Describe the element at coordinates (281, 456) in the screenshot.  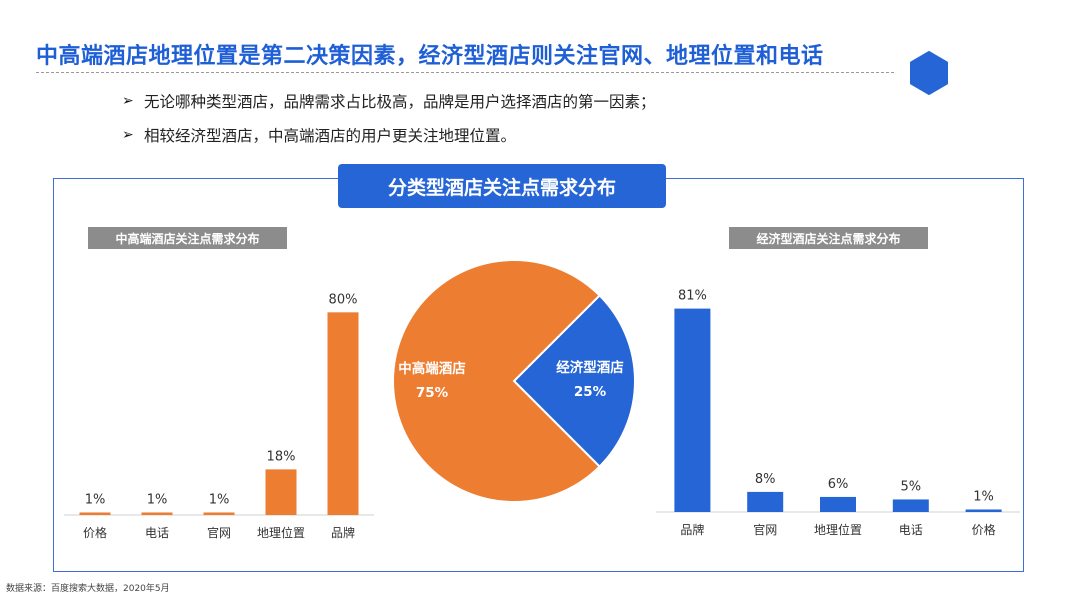
I see `data-label: 18%` at that location.